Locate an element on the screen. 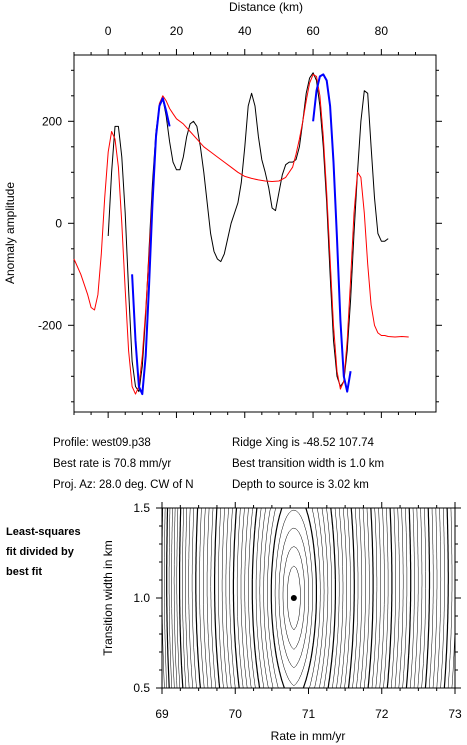 The image size is (467, 745). top-x-tick-label: 40 is located at coordinates (245, 31).